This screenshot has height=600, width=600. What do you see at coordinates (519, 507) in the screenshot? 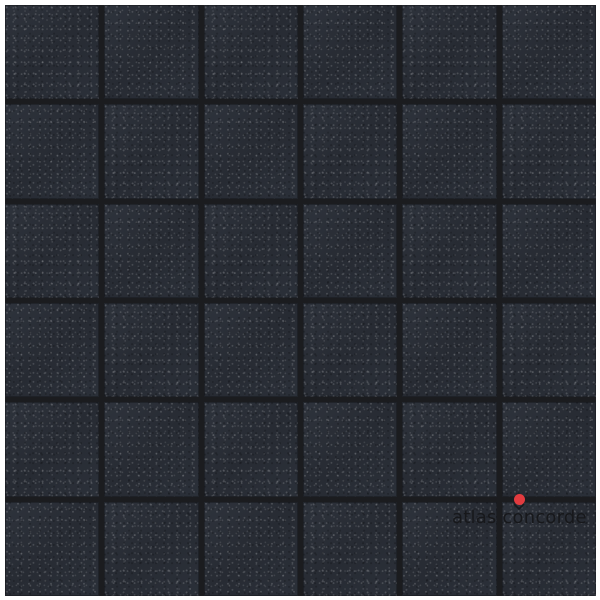
I see `logo-chevron-icon` at bounding box center [519, 507].